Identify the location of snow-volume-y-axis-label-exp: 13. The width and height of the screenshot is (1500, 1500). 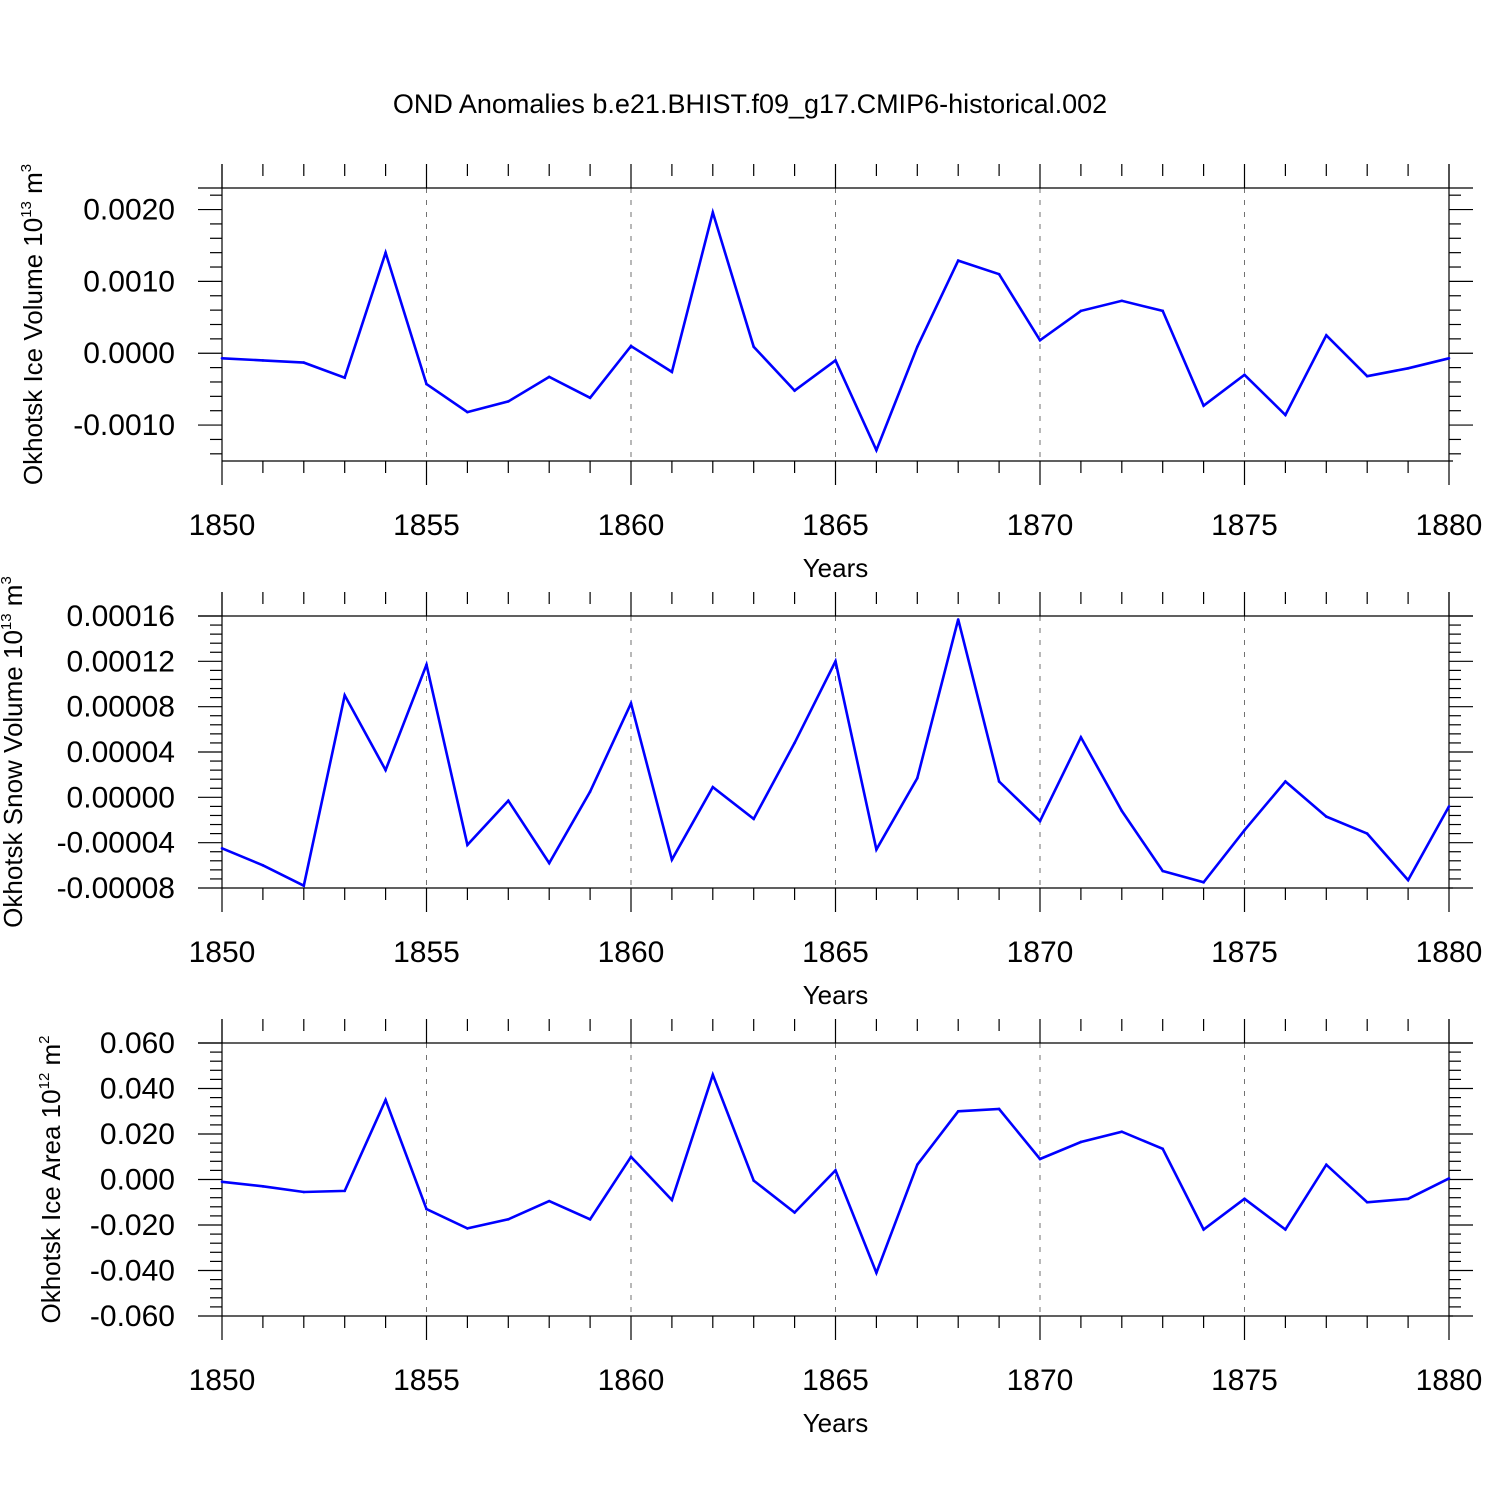
(7, 621).